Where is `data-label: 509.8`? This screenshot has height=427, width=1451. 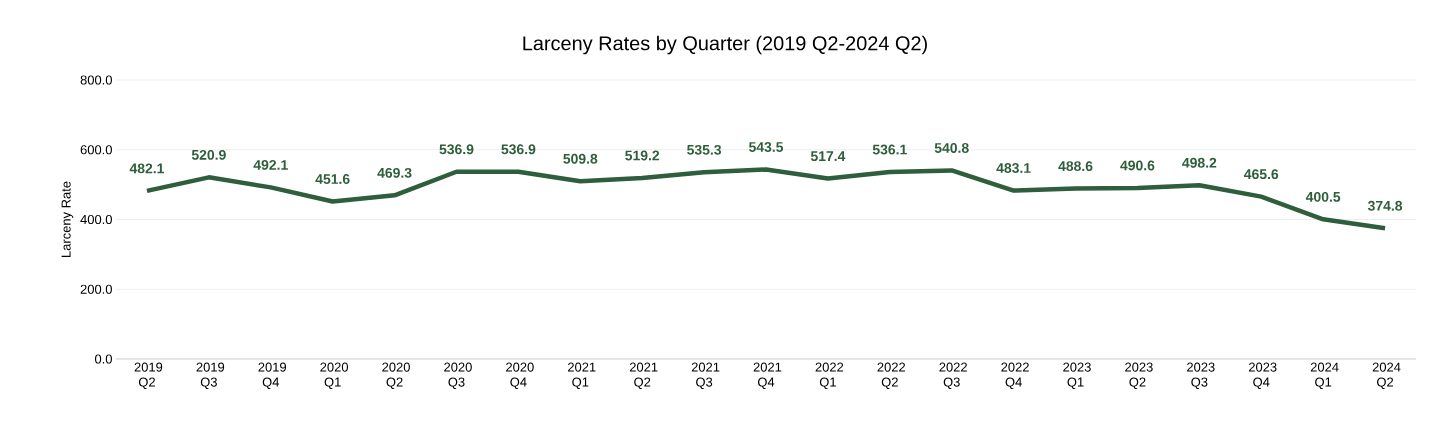 data-label: 509.8 is located at coordinates (580, 158).